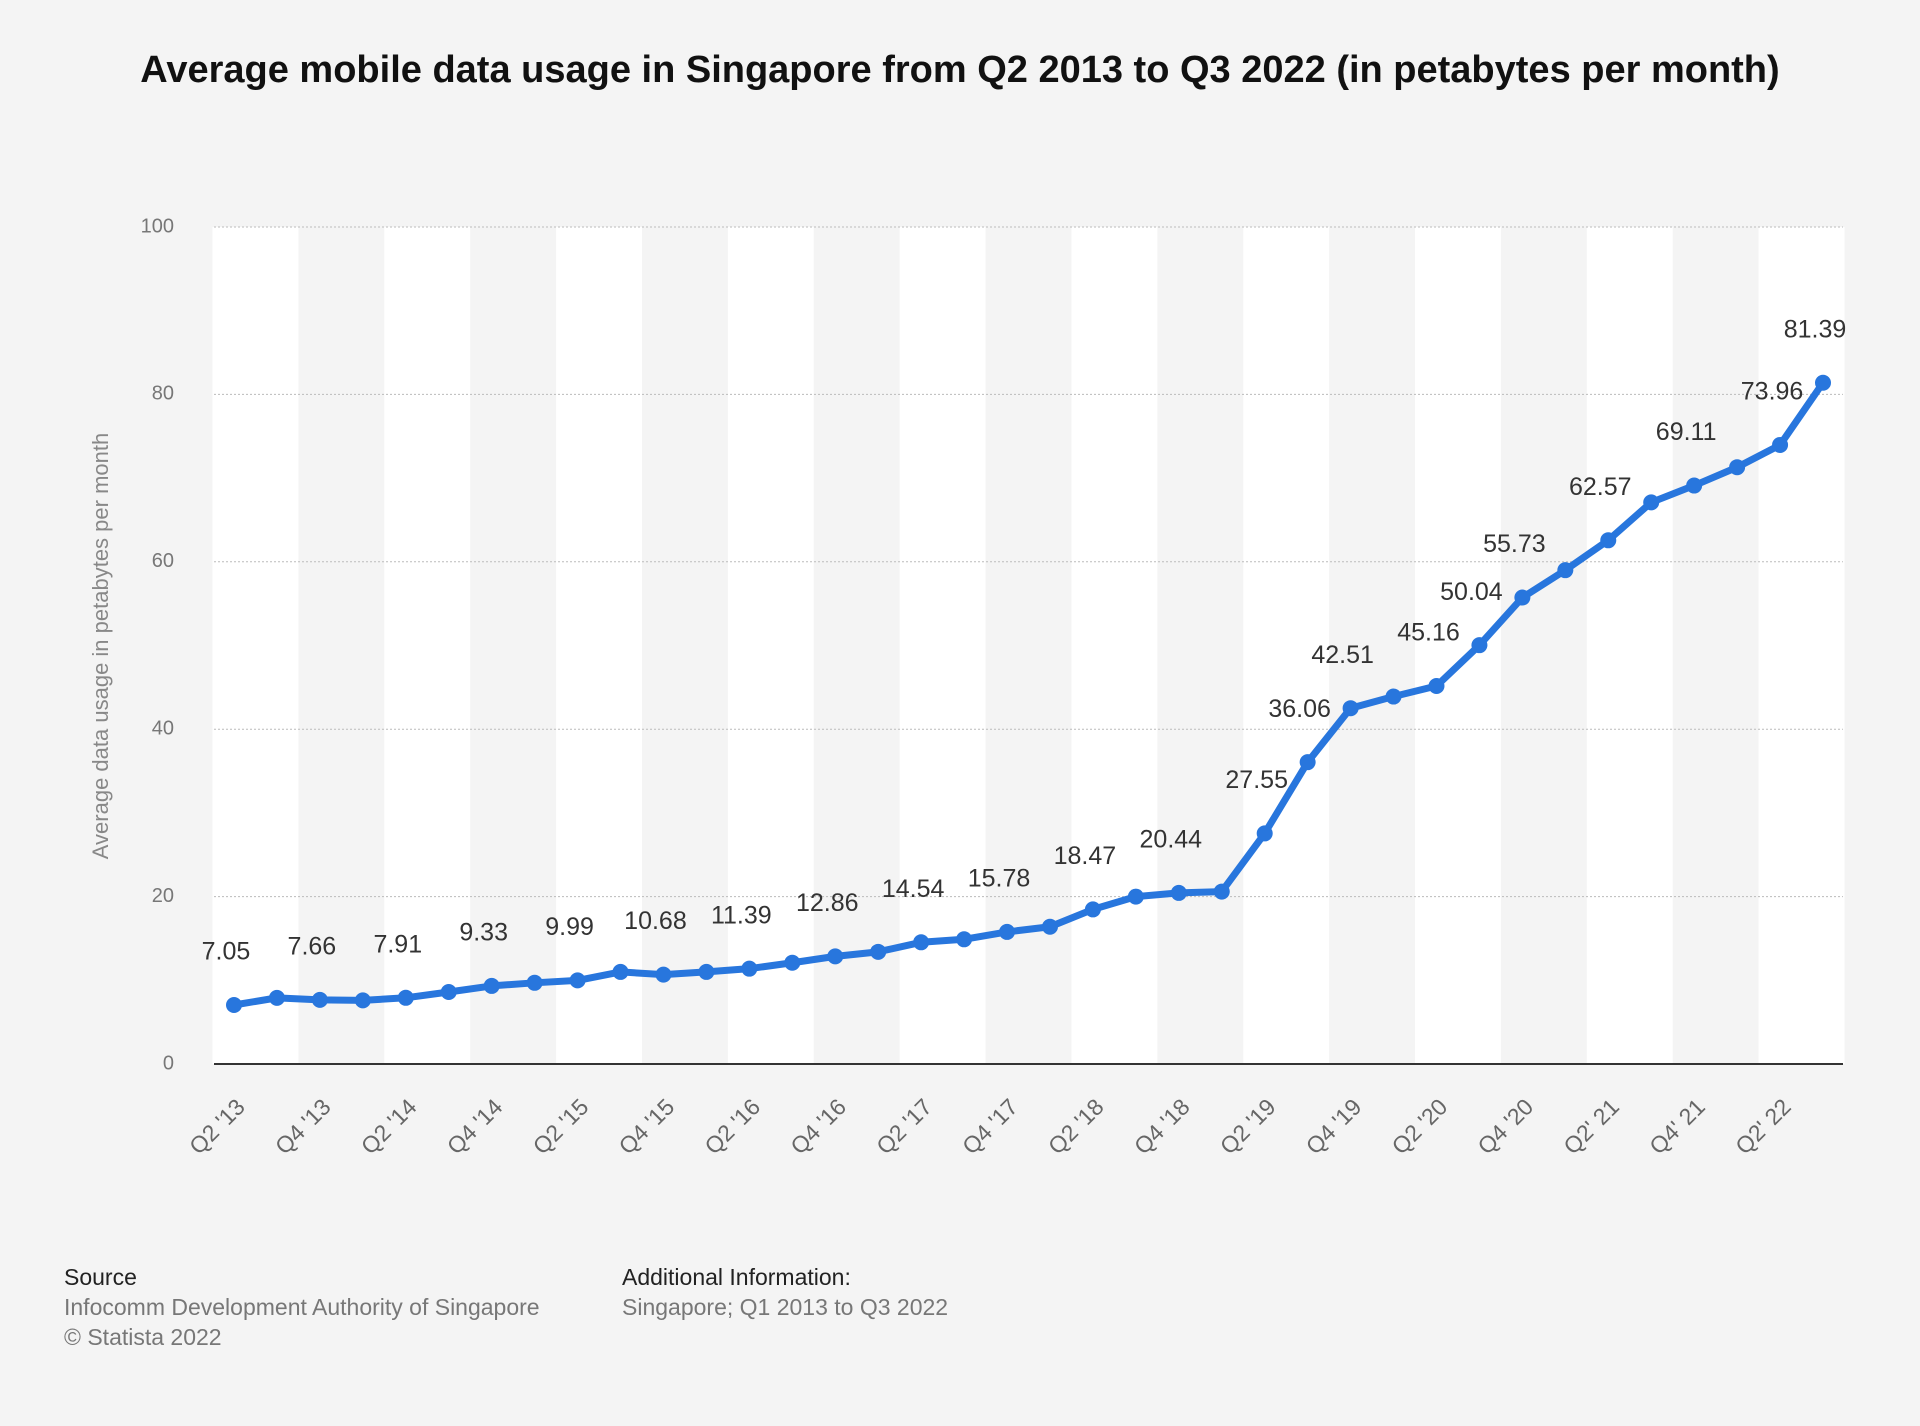  Describe the element at coordinates (569, 927) in the screenshot. I see `data-label: 9.99` at that location.